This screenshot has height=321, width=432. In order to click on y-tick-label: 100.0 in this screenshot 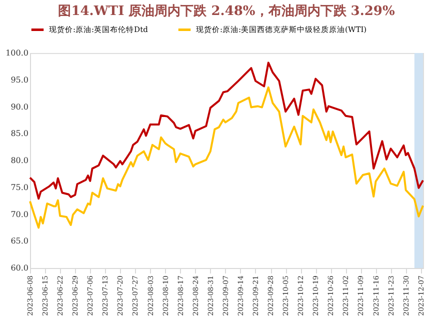, I will do `click(17, 53)`.